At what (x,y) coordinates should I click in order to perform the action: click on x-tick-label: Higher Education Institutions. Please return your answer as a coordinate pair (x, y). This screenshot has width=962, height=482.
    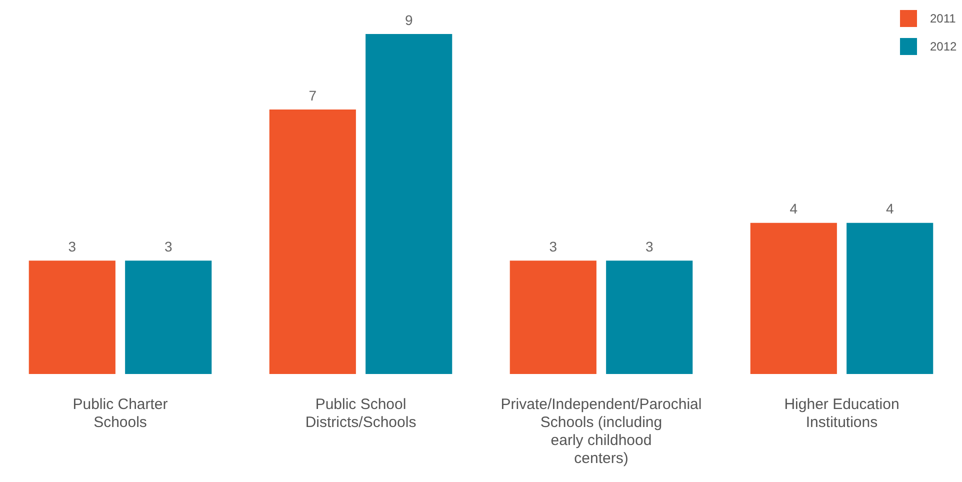
    Looking at the image, I should click on (842, 414).